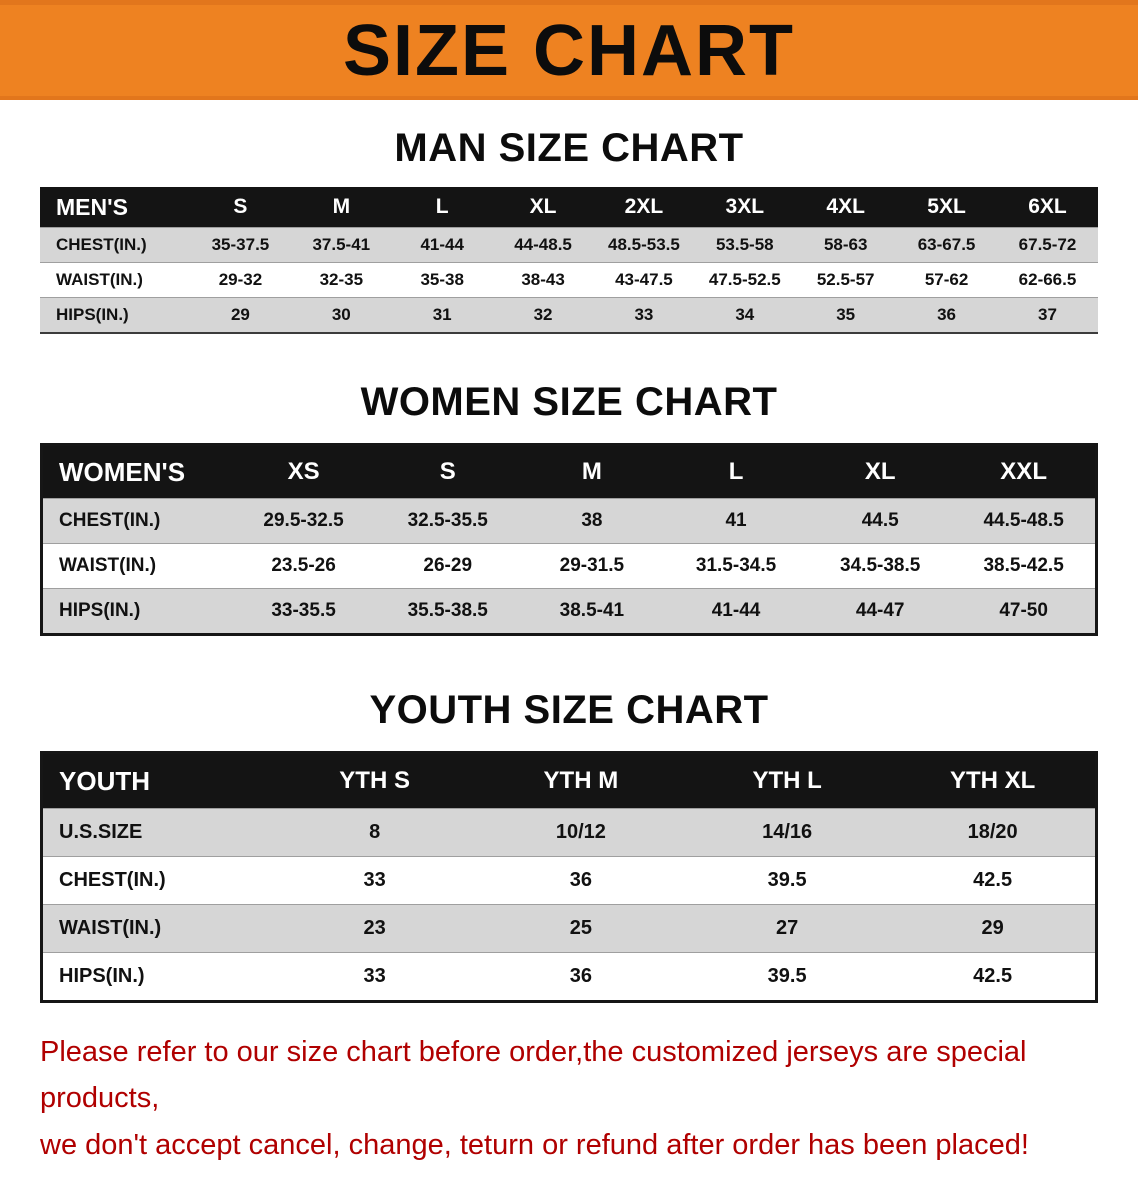 This screenshot has height=1180, width=1138. Describe the element at coordinates (101, 832) in the screenshot. I see `row-label-cell: U.S.SIZE` at that location.